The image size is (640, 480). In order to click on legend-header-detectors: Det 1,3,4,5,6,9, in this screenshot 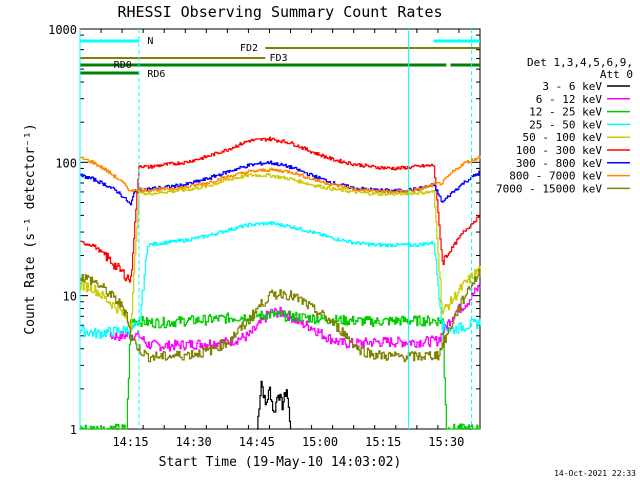, I will do `click(580, 62)`.